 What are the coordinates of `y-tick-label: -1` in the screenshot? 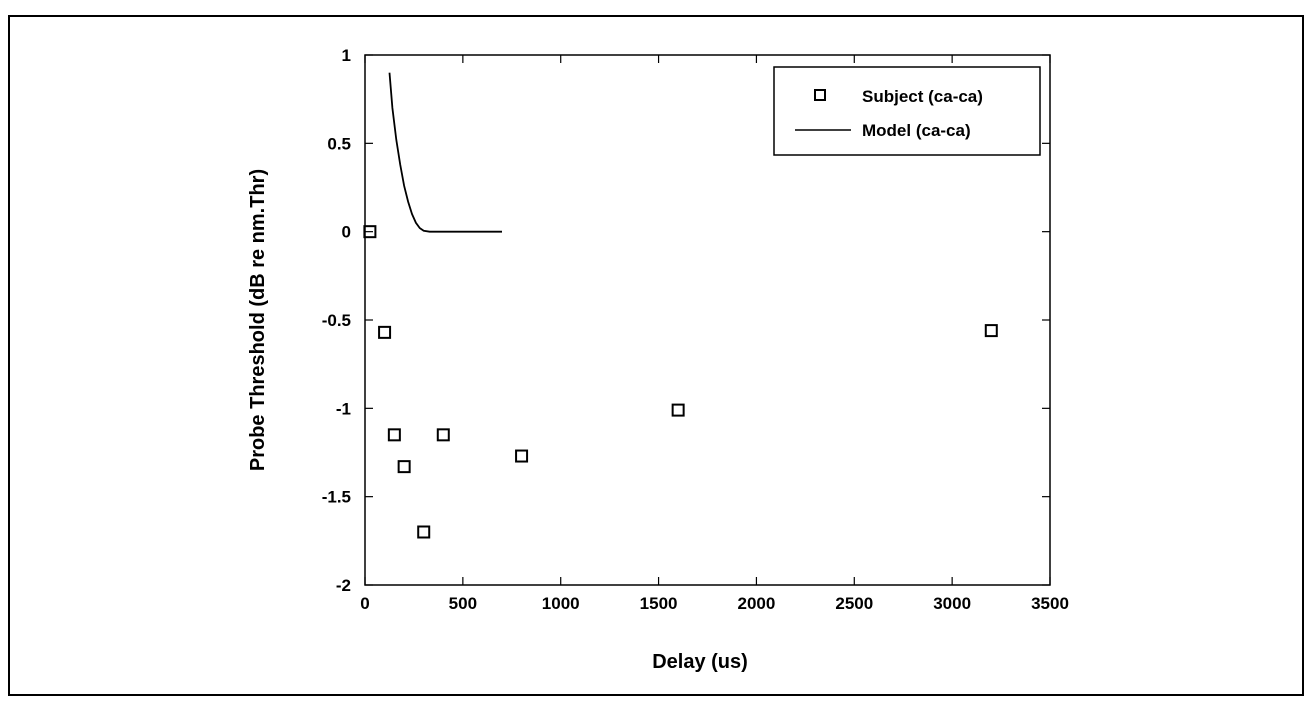 It's located at (343, 408).